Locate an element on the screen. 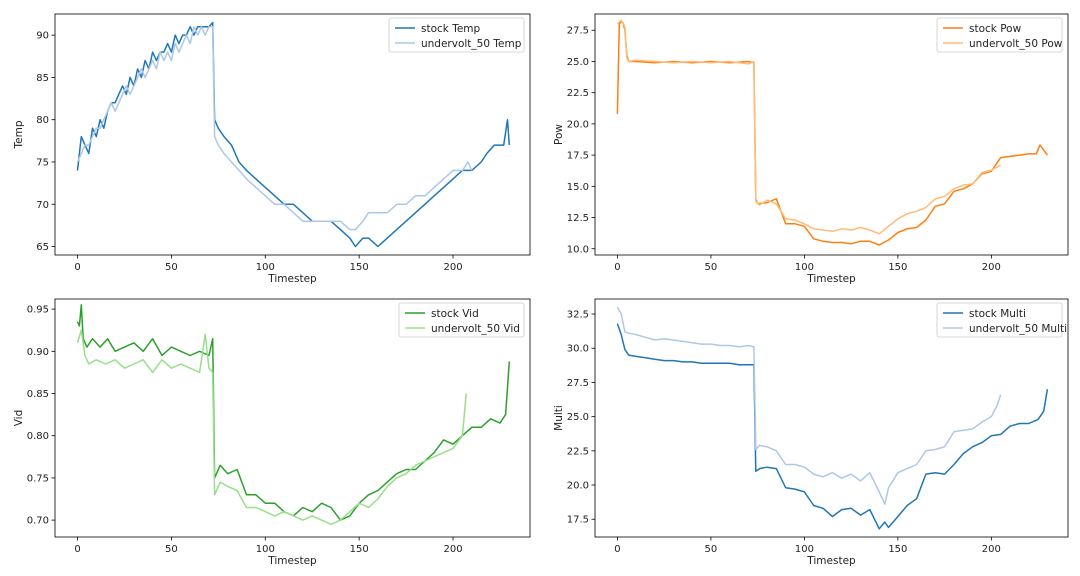  legend-entry: undervolt_50 Multi is located at coordinates (1018, 329).